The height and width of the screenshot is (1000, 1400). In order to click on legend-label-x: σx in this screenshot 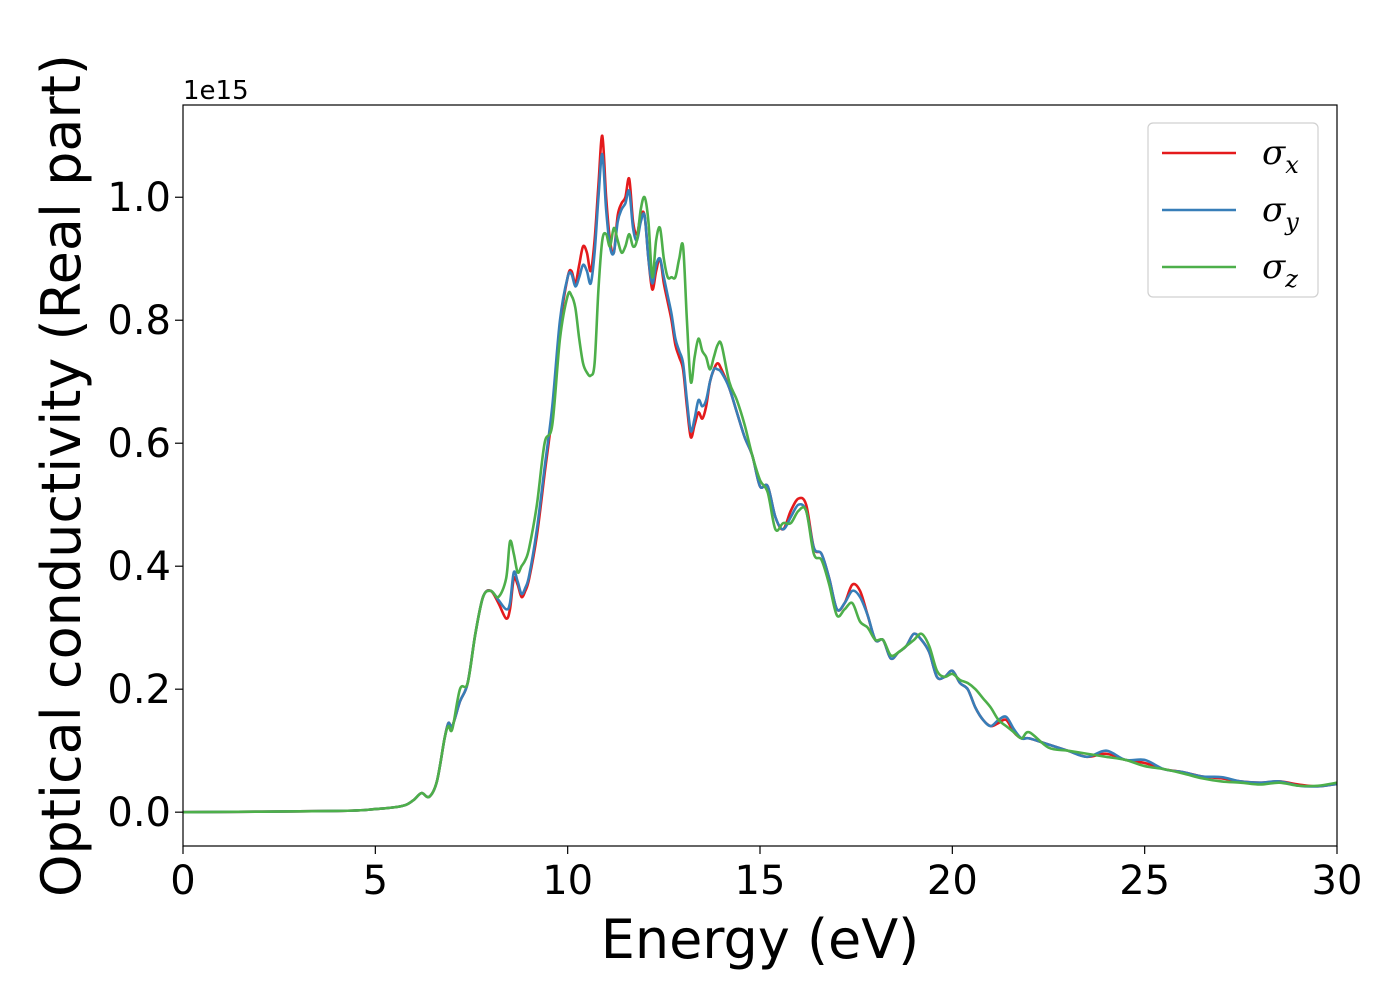, I will do `click(1280, 156)`.